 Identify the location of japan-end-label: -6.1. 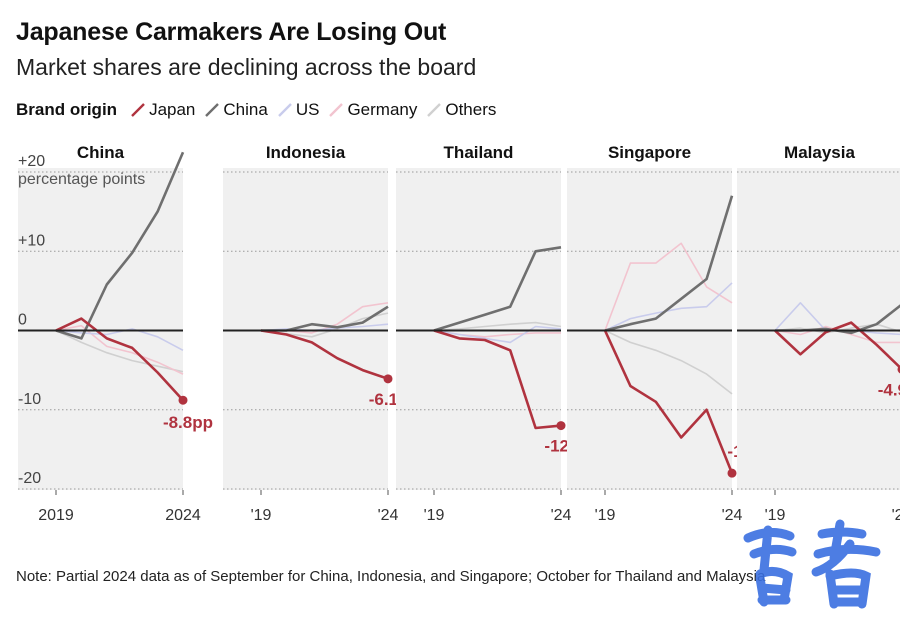
(383, 399).